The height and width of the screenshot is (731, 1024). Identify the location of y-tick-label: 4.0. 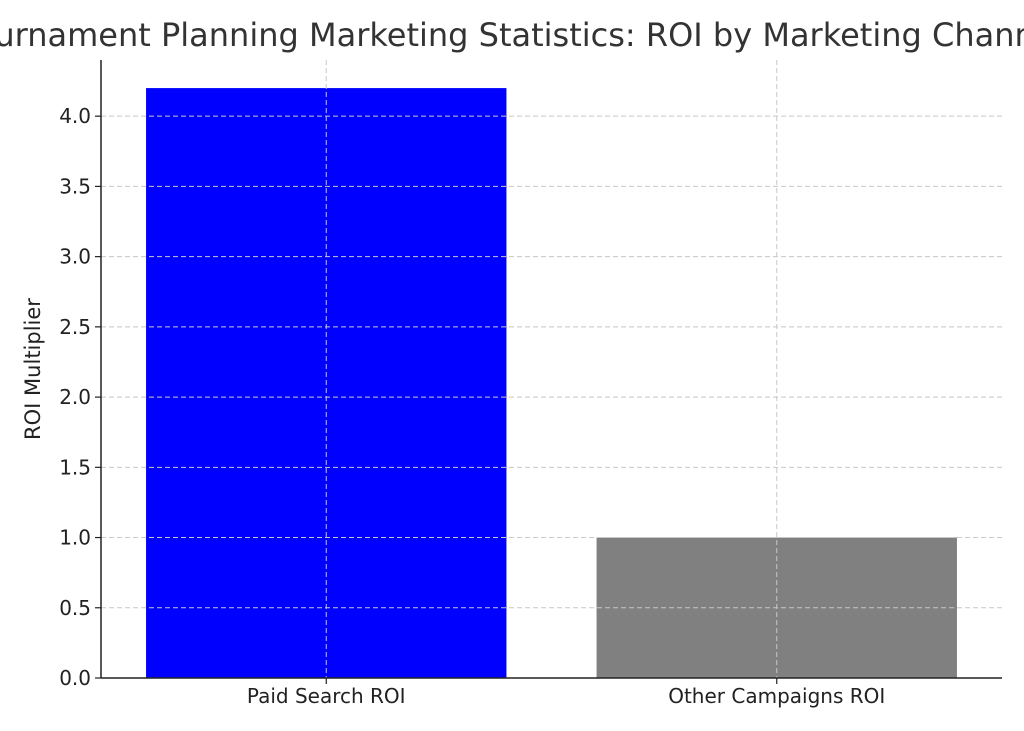
(75, 116).